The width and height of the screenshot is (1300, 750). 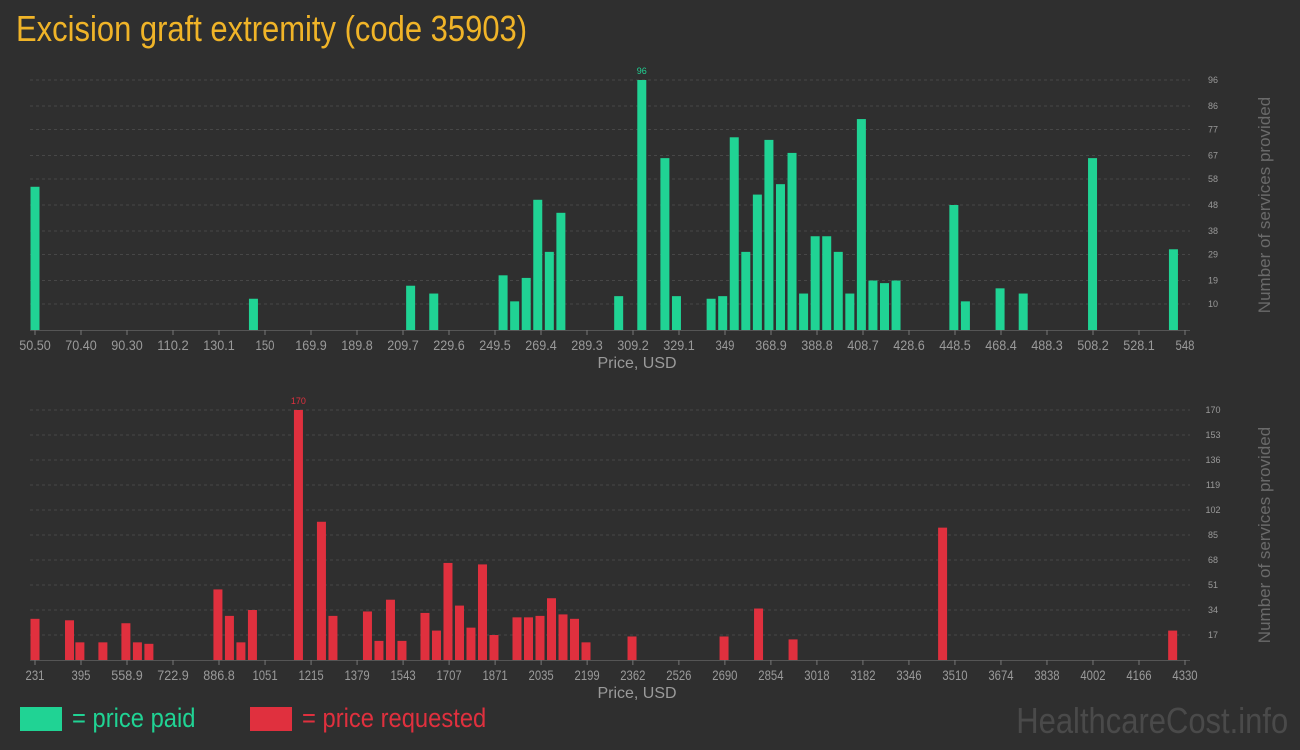 I want to click on watermark: HealthcareCost.info, so click(x=1152, y=720).